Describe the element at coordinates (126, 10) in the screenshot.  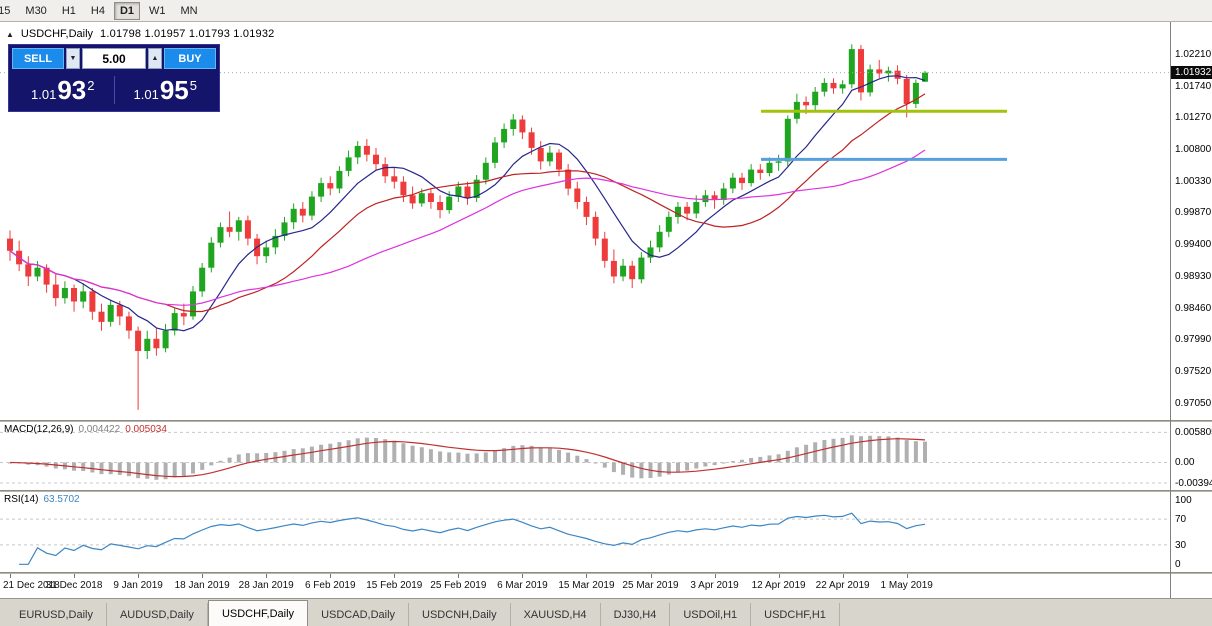
I see `timeframe-button-d1: D1` at that location.